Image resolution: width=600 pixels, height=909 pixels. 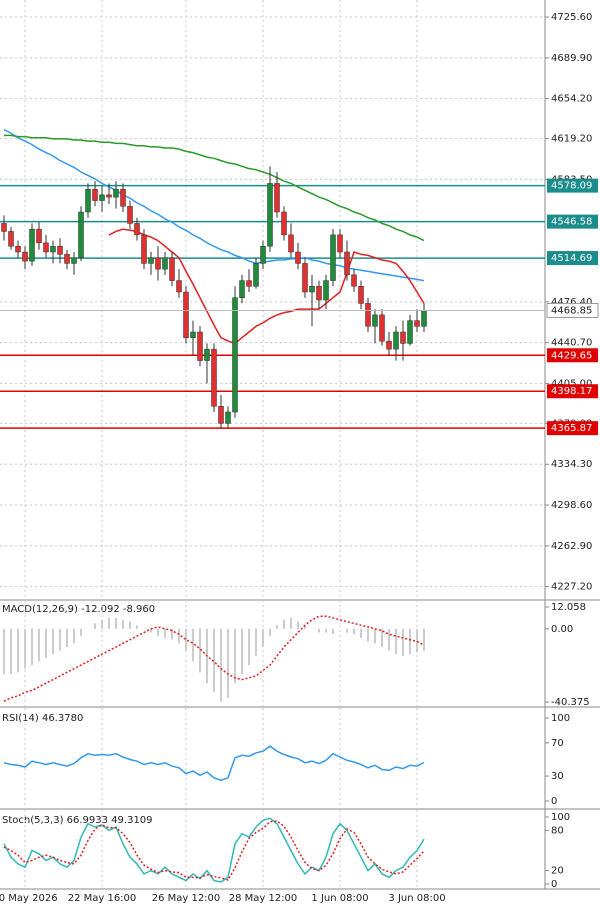 I want to click on level-label: 4365.87, so click(x=571, y=428).